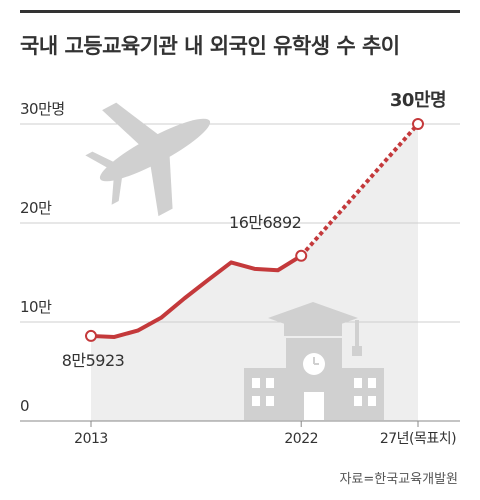 This screenshot has height=500, width=480. What do you see at coordinates (418, 439) in the screenshot?
I see `x-tick-label: 27년(목표치)` at bounding box center [418, 439].